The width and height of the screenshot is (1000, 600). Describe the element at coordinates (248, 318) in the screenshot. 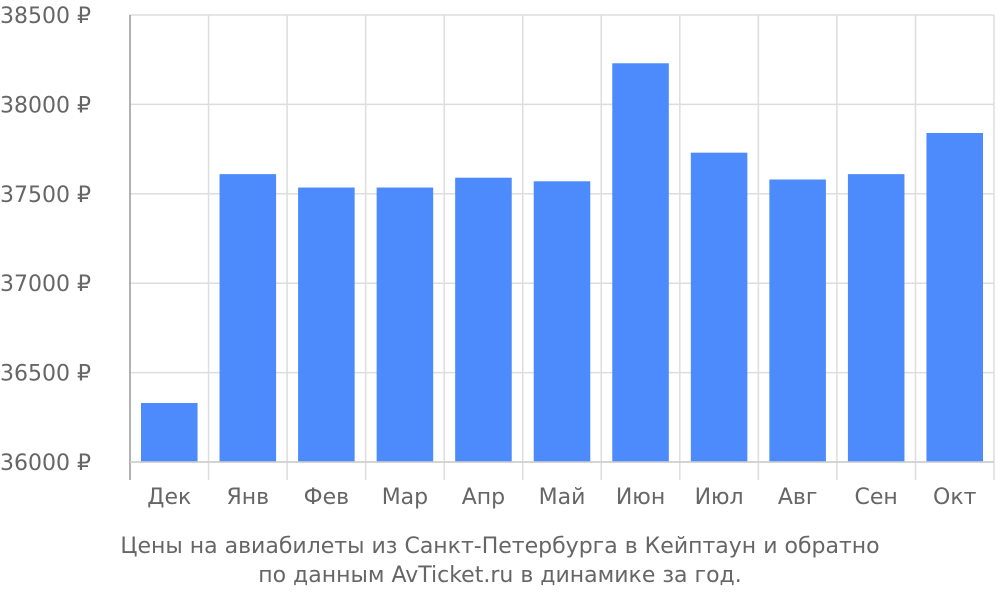

I see `bar-Янв` at that location.